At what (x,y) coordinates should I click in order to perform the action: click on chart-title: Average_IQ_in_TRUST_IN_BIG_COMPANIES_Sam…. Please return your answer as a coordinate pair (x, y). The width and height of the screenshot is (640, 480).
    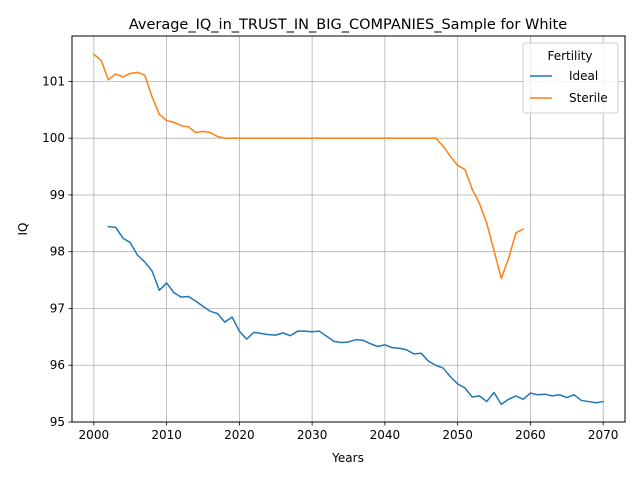
    Looking at the image, I should click on (348, 25).